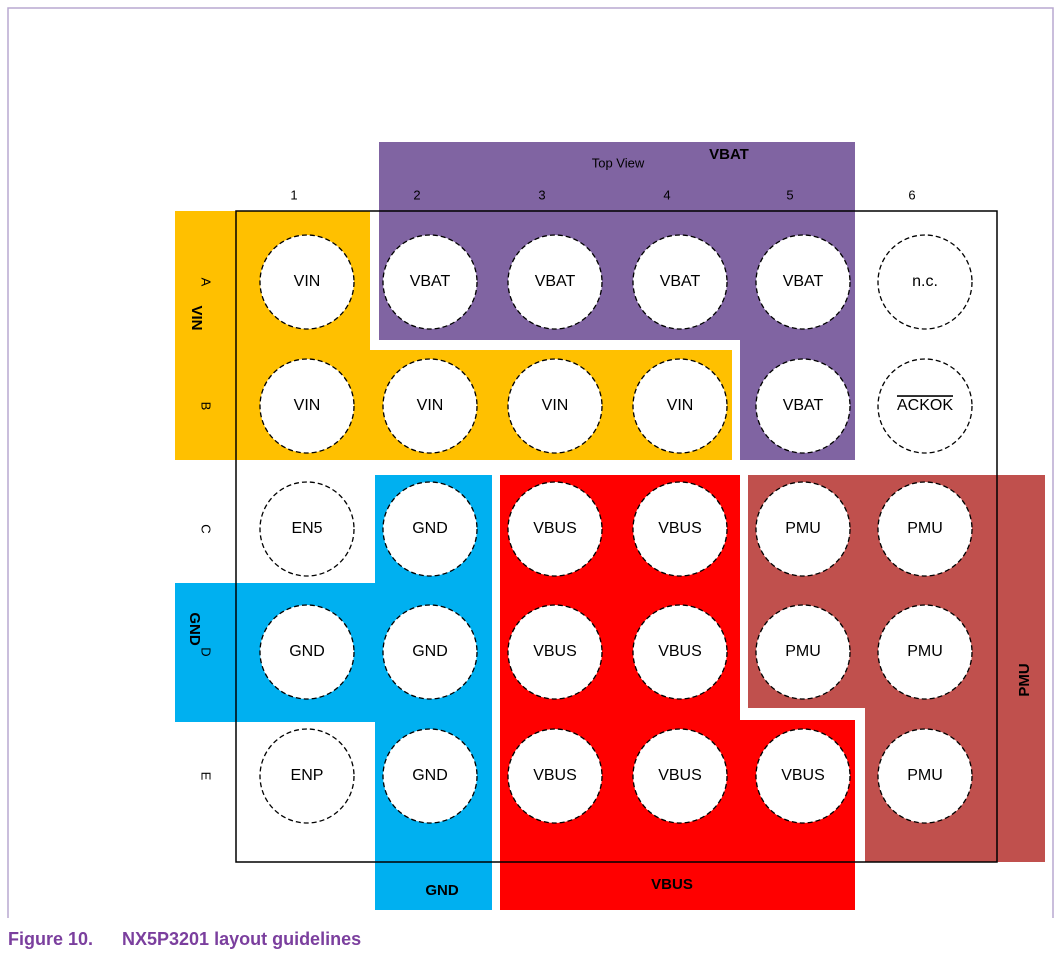  I want to click on region-label: PMU, so click(1024, 679).